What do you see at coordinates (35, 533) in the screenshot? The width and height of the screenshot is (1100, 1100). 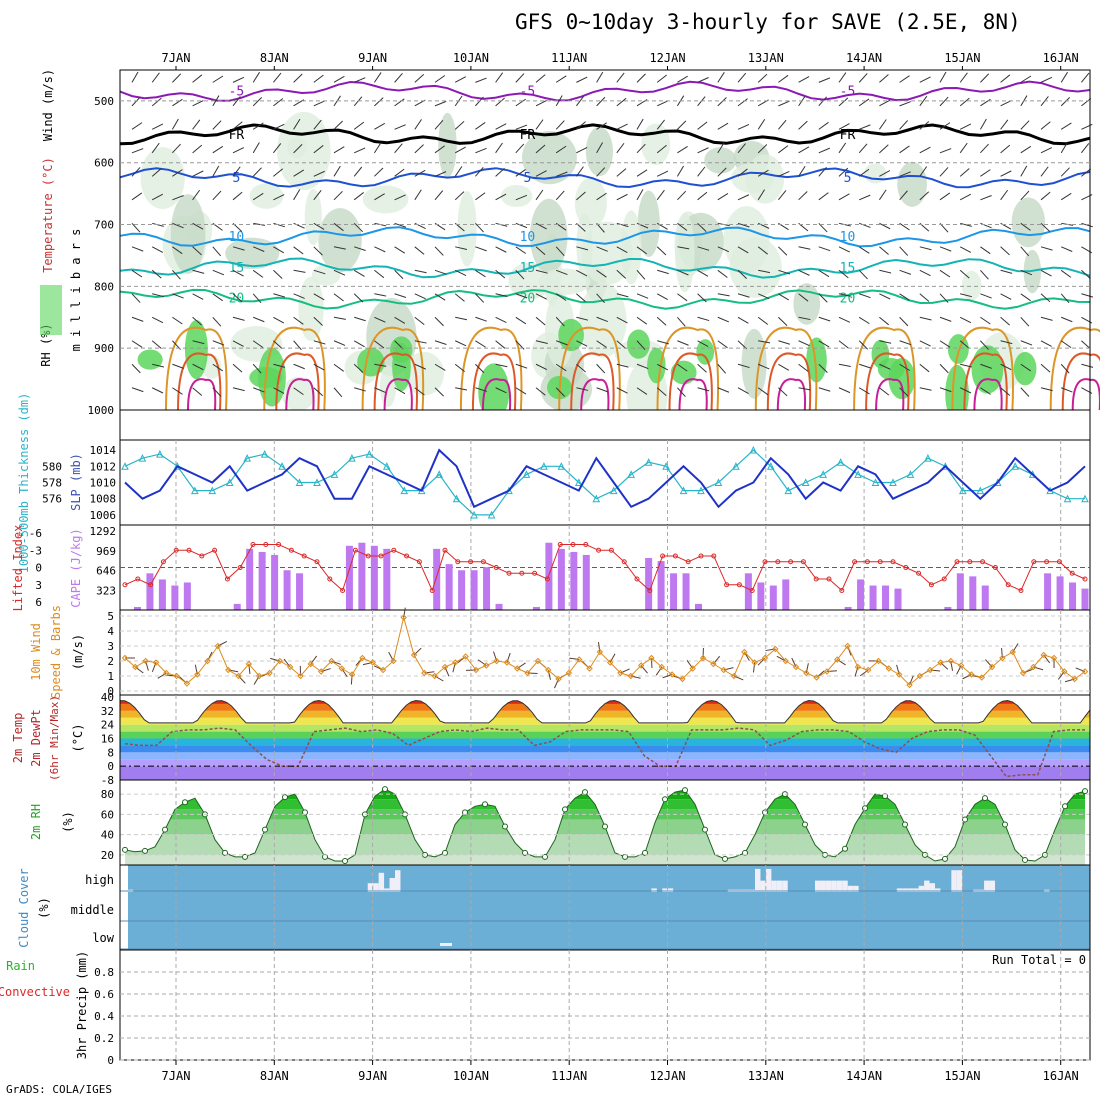 I see `li-tick-label: -6` at bounding box center [35, 533].